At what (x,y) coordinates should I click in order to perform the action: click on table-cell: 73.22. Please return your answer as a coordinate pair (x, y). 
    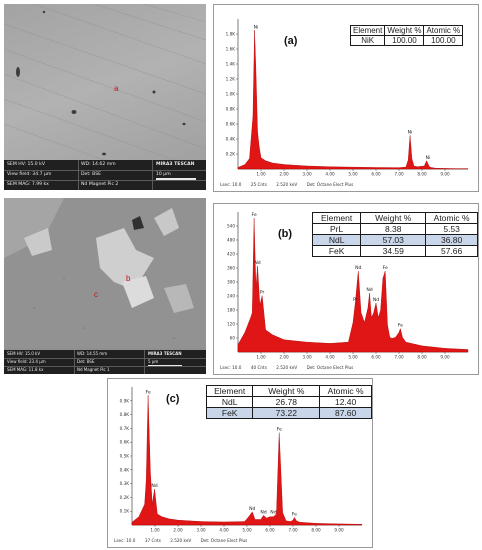
    Looking at the image, I should click on (286, 413).